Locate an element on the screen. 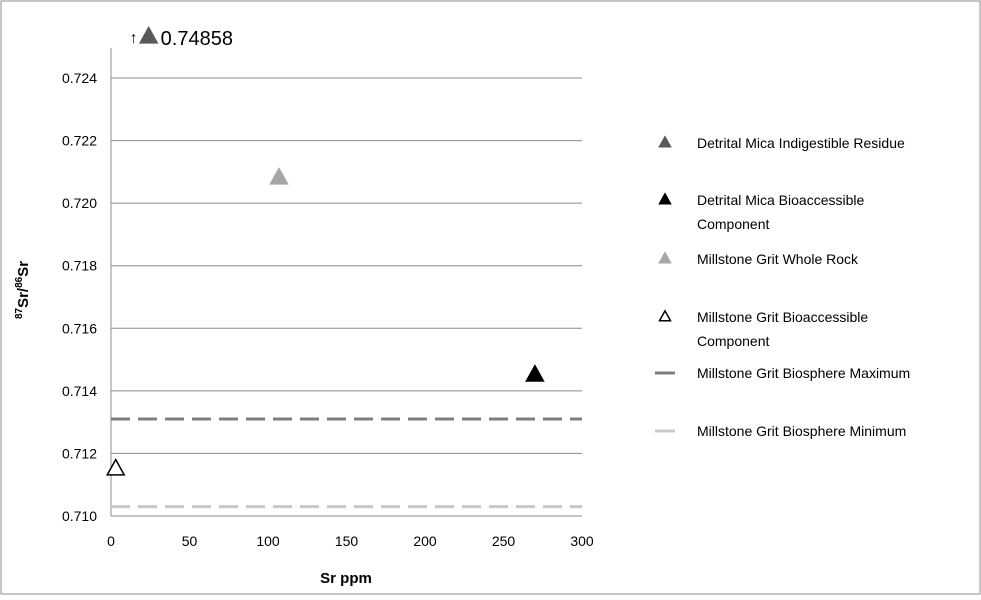 The height and width of the screenshot is (600, 981). x-tick-label: 300 is located at coordinates (582, 541).